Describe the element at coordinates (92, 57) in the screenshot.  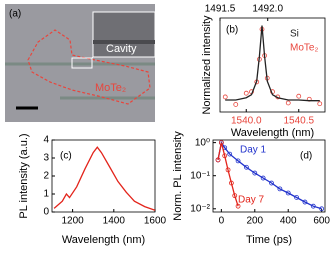
I see `zoom-connector` at that location.